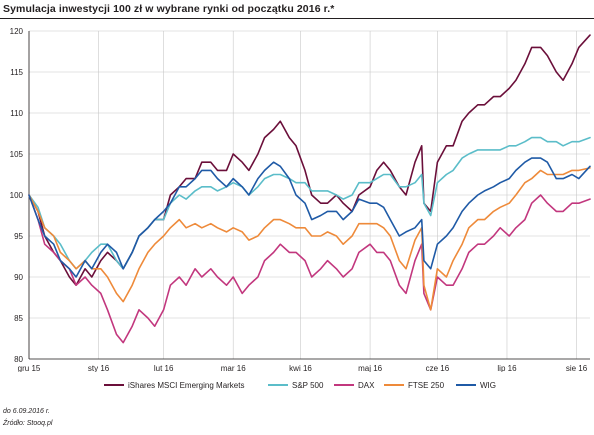 This screenshot has width=594, height=435. I want to click on legend-label: S&P 500, so click(308, 385).